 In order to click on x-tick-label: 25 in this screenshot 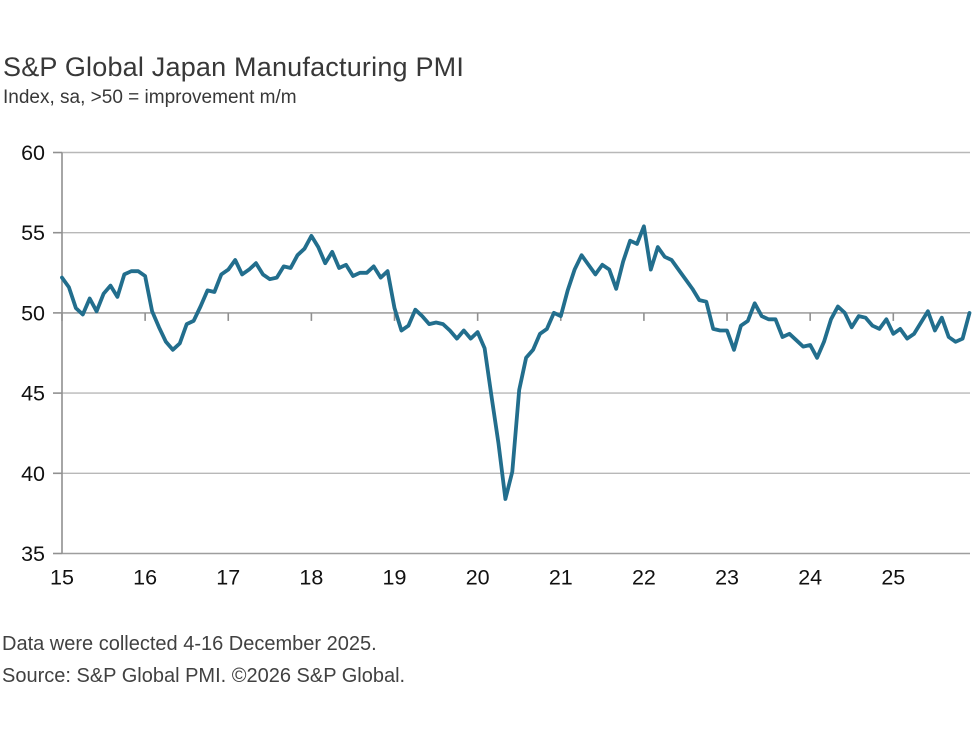, I will do `click(893, 578)`.